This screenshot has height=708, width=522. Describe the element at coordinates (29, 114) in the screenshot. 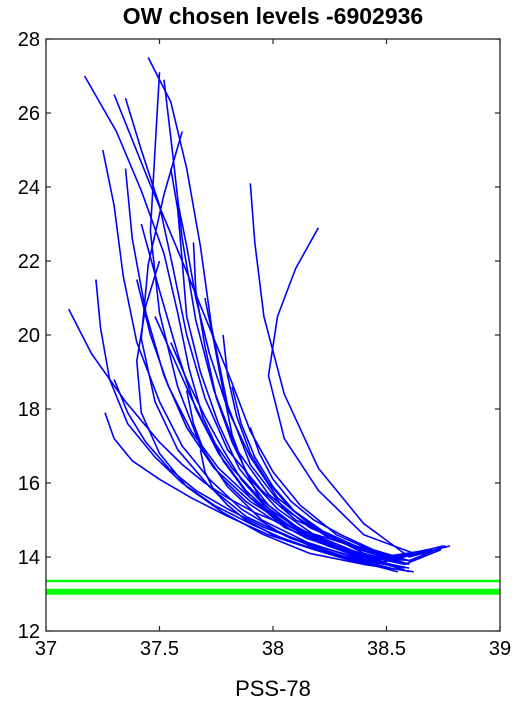

I see `y-tick-label: 26` at that location.